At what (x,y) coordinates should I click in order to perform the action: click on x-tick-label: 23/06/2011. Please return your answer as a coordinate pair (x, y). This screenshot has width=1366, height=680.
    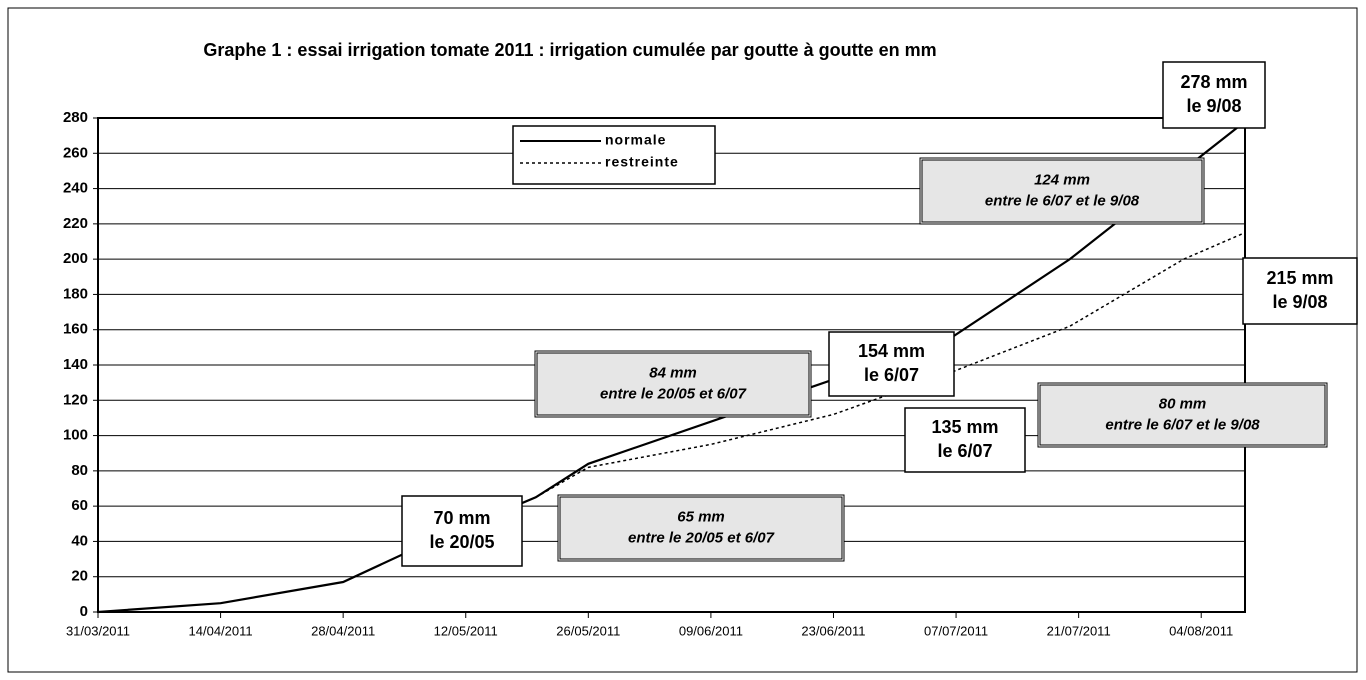
    Looking at the image, I should click on (833, 630).